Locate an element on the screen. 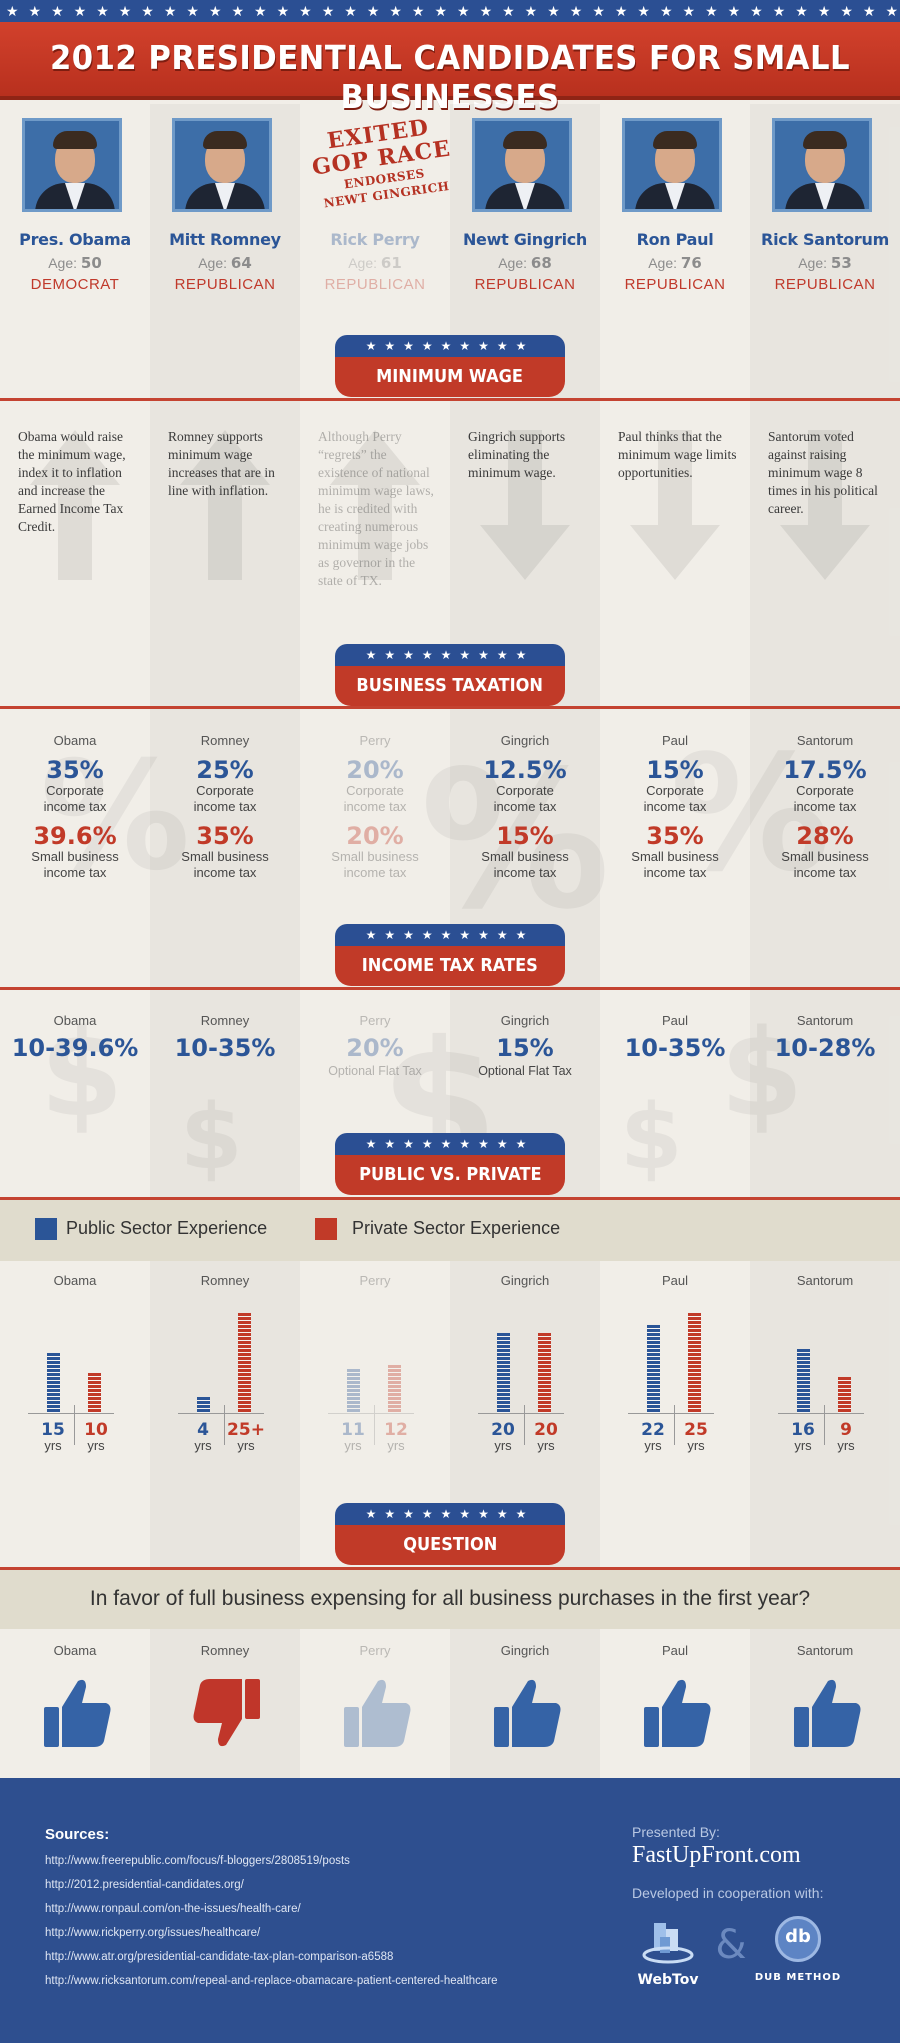  percent-background-glyph: % is located at coordinates (750, 813).